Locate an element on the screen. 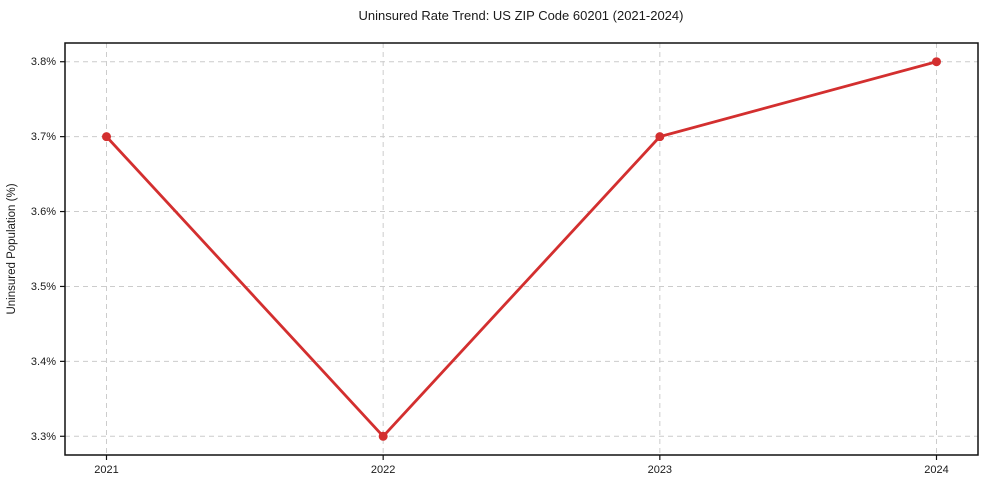 This screenshot has width=989, height=490. y-tick-label: 3.4% is located at coordinates (43, 362).